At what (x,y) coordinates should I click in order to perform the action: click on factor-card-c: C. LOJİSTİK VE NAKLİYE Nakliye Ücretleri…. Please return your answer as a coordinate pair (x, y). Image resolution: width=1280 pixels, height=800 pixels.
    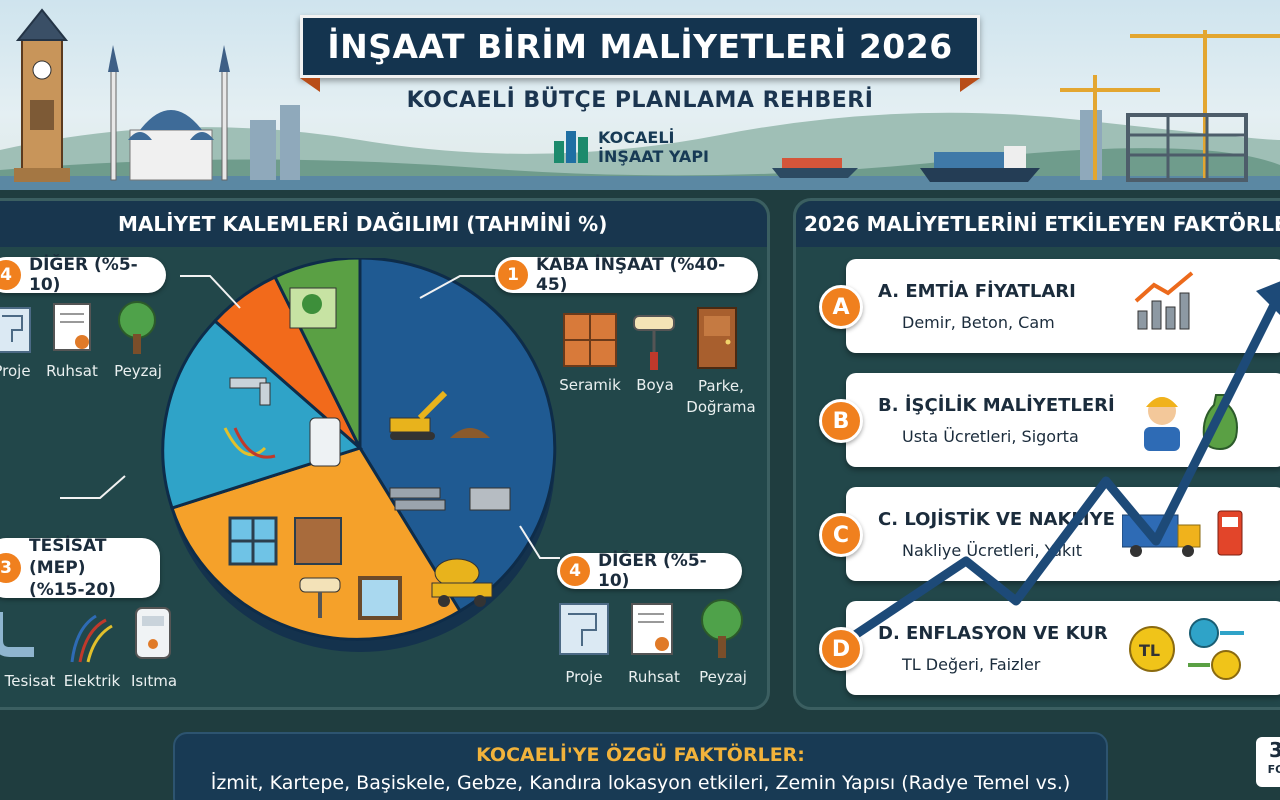
    Looking at the image, I should click on (1063, 534).